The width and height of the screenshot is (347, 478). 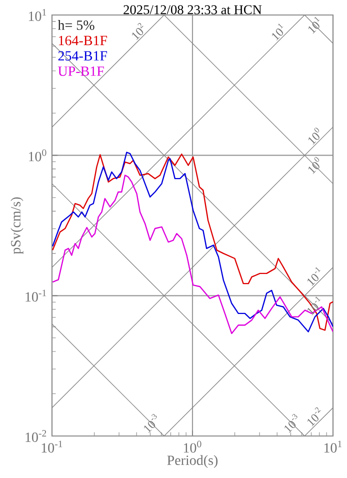 I want to click on annotation: 10$^{-2}$, so click(x=314, y=416).